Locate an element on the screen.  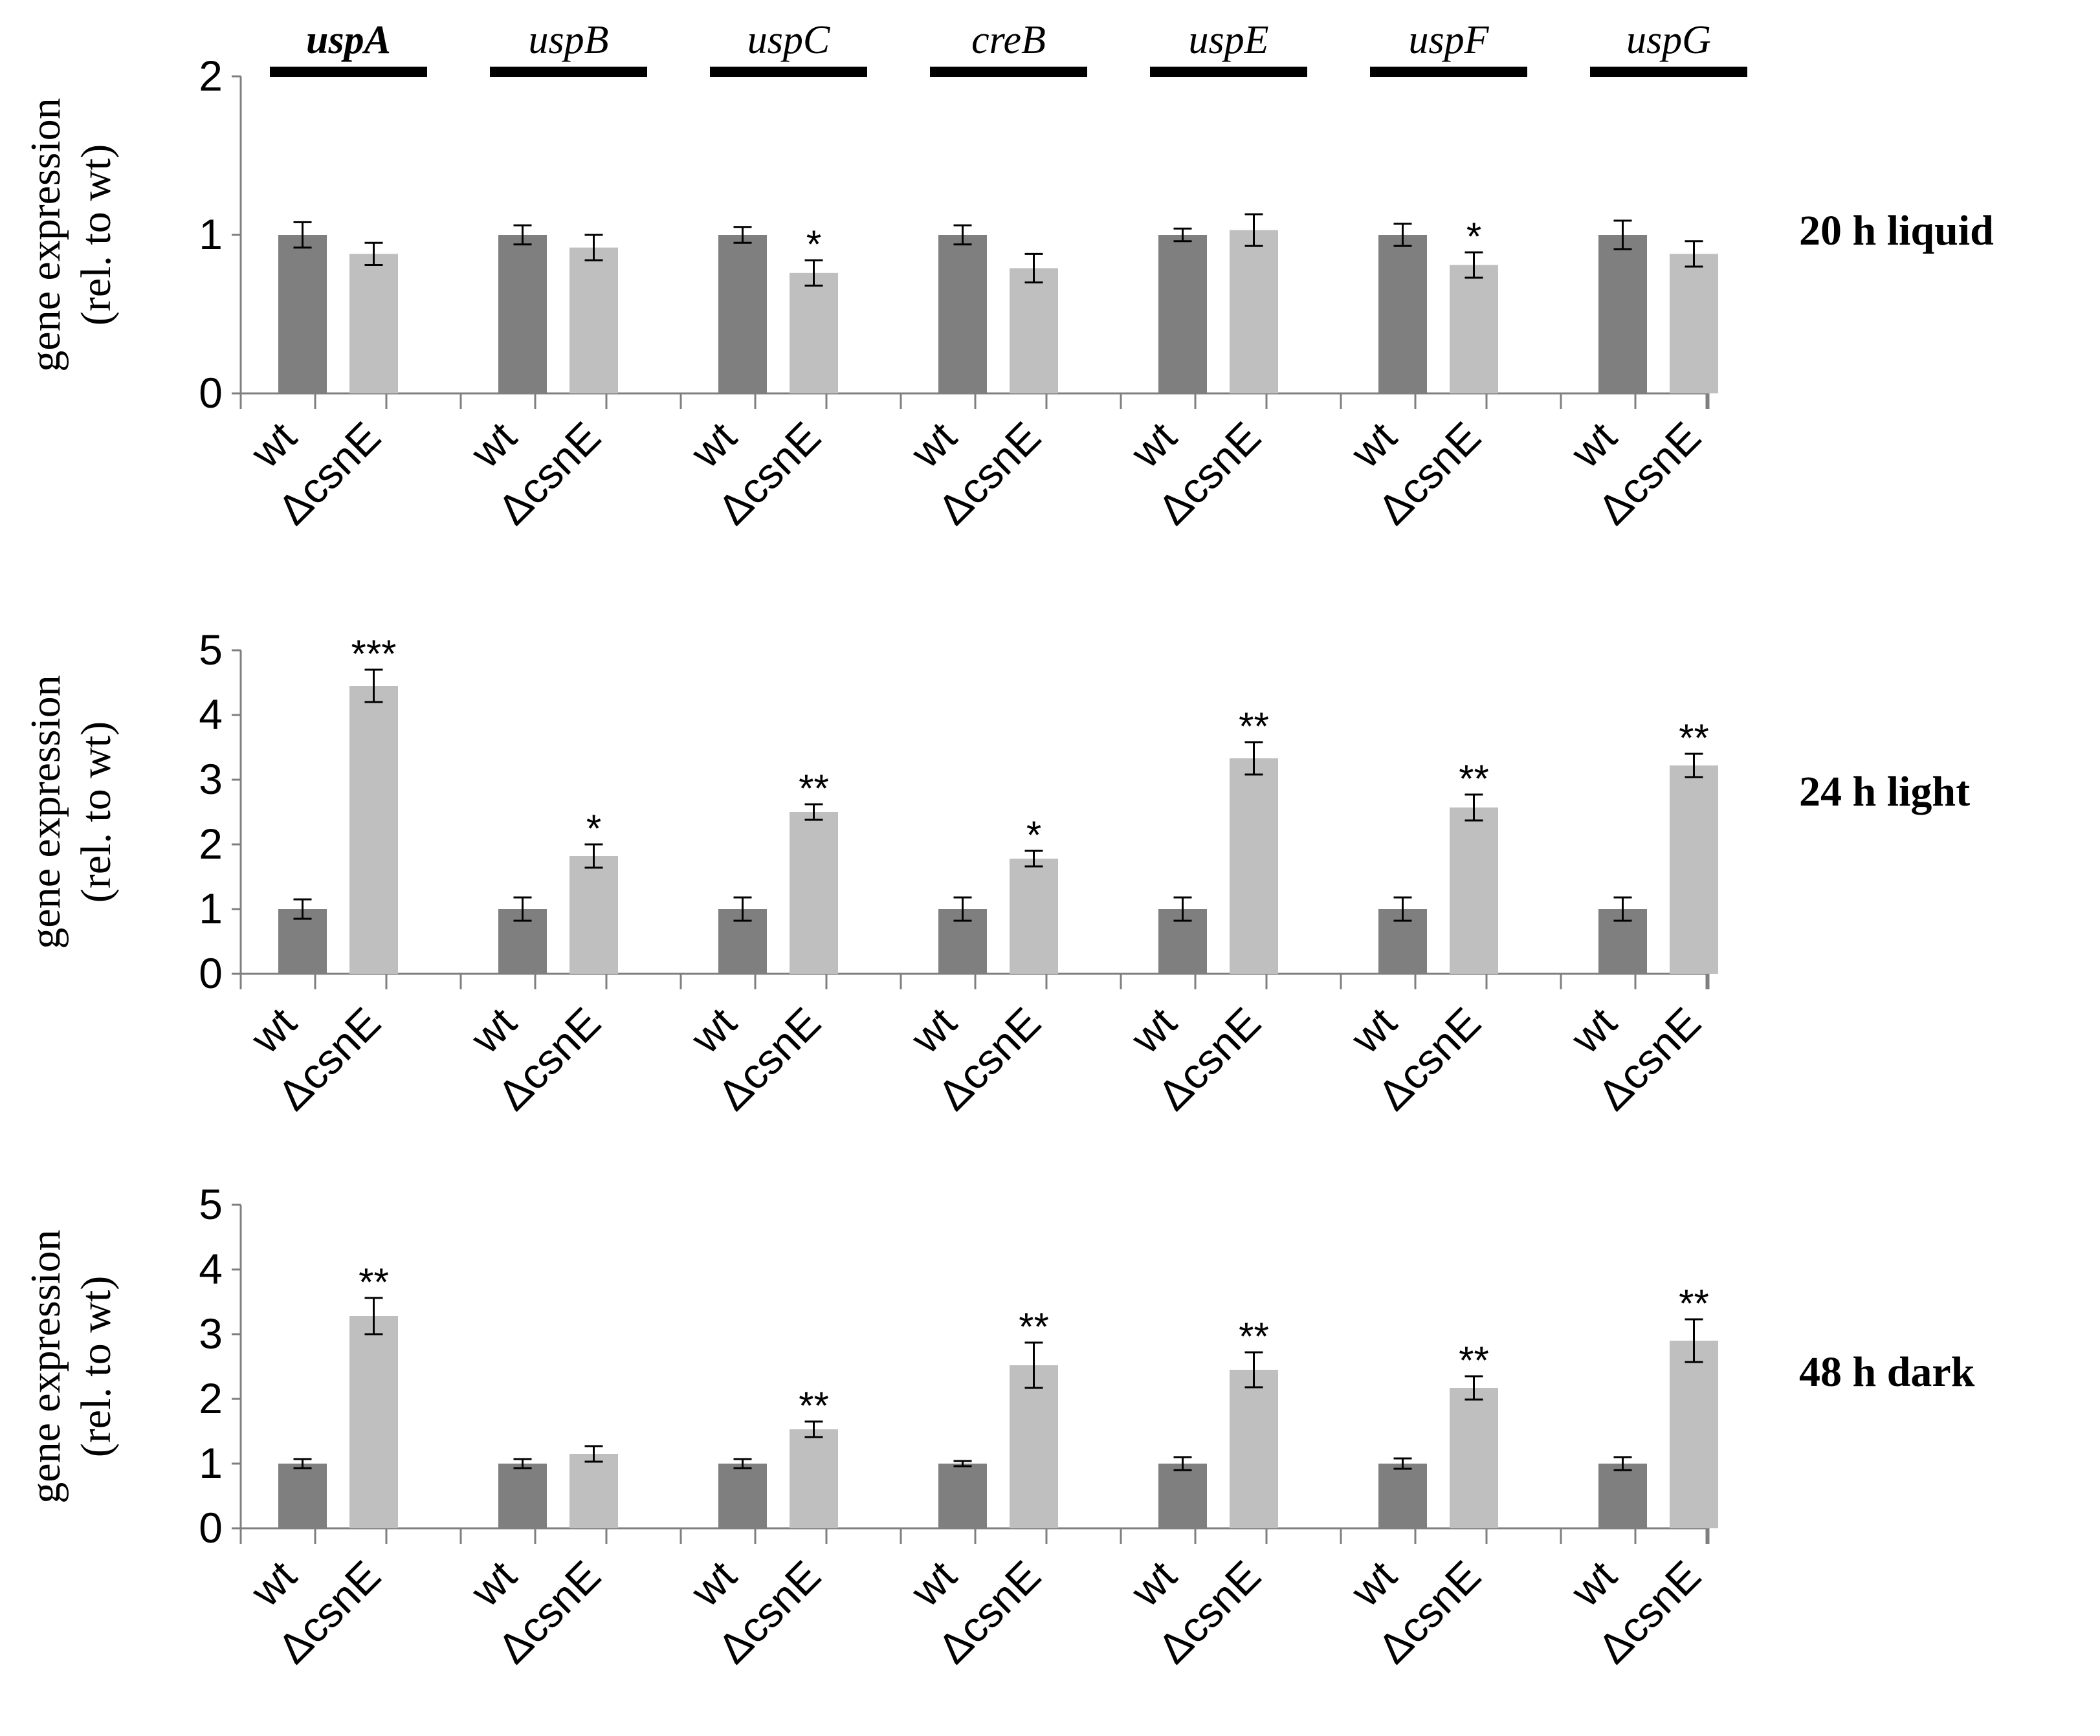
gene-label-creB: creB is located at coordinates (1008, 40).